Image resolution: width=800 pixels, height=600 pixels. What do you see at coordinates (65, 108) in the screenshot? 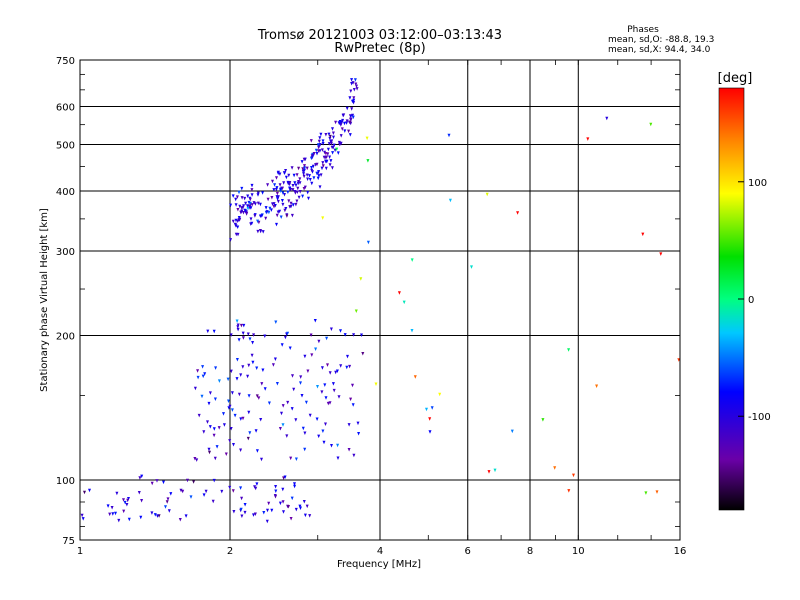
I see `y-tick-label: 600` at bounding box center [65, 108].